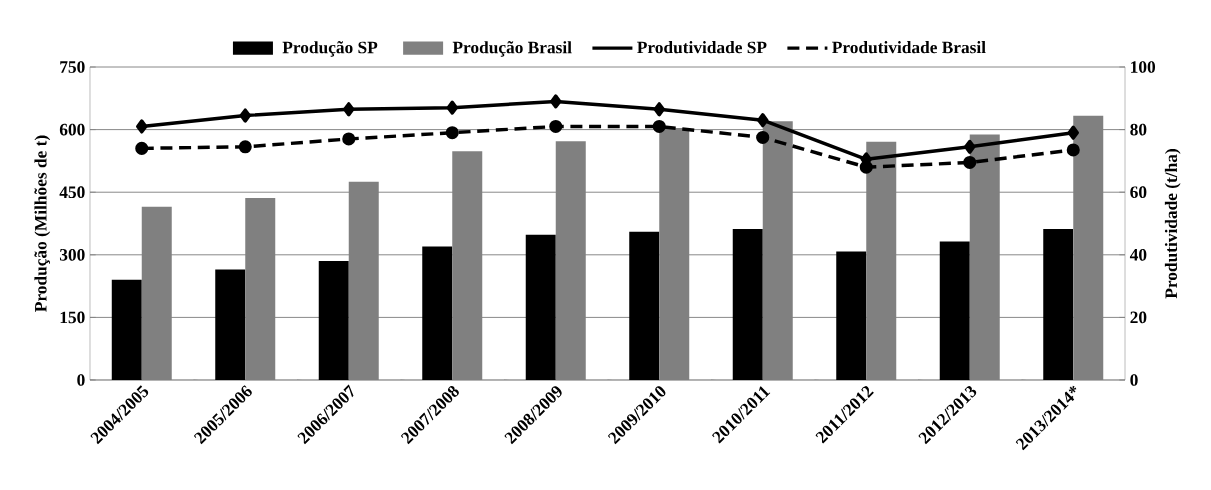 Image resolution: width=1211 pixels, height=490 pixels. What do you see at coordinates (702, 47) in the screenshot?
I see `legend-label: Produtividade SP` at bounding box center [702, 47].